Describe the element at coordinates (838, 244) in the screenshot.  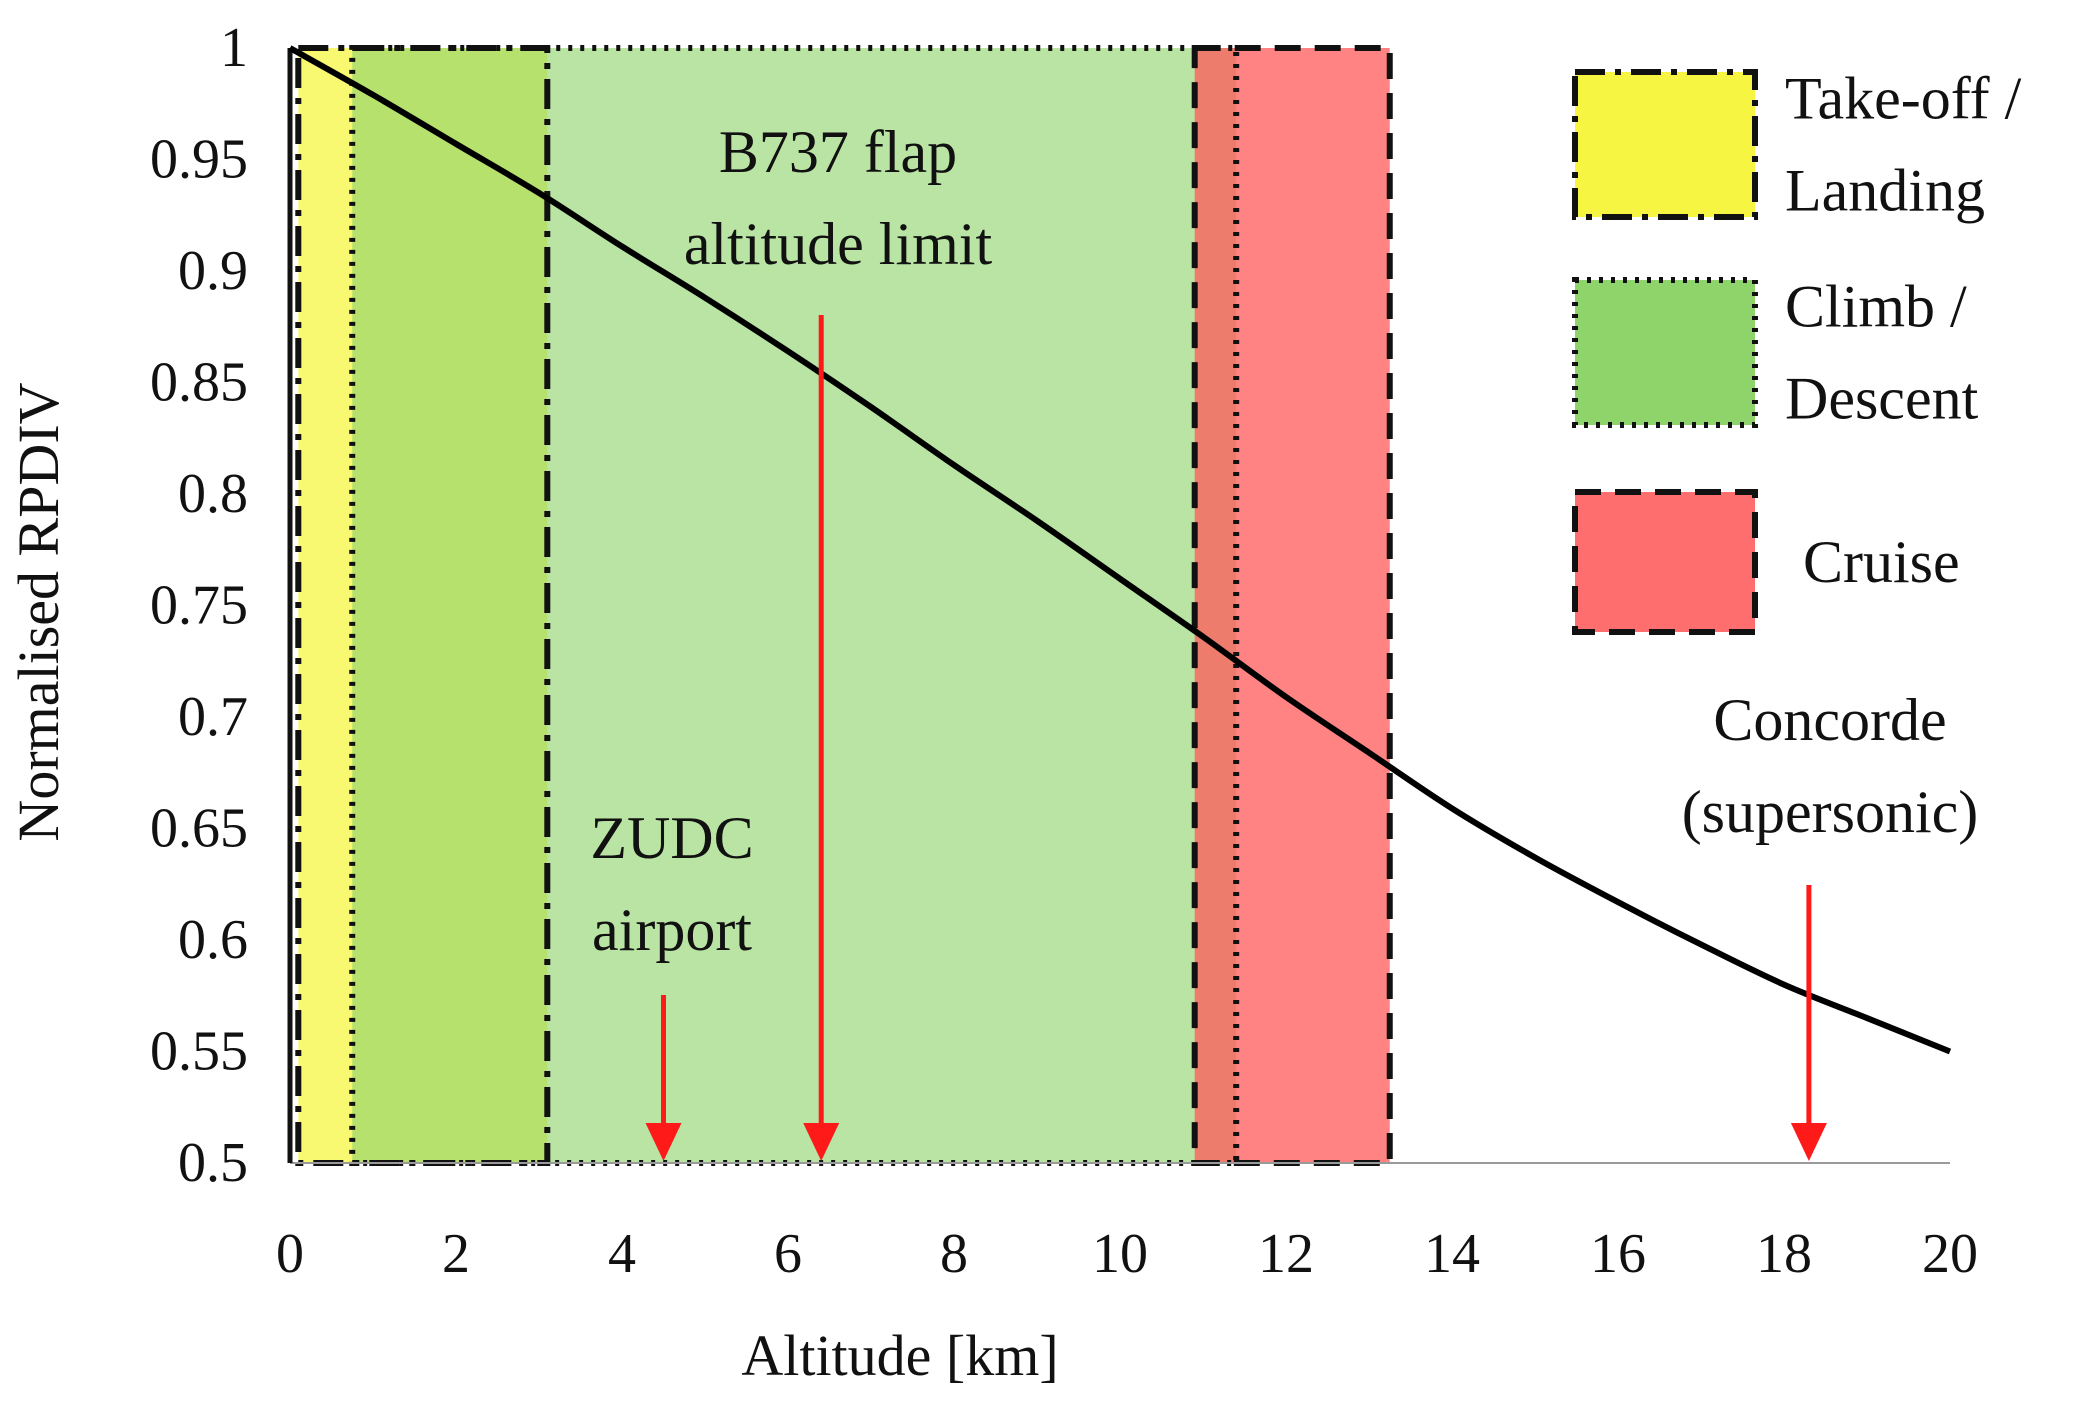
I see `annotation-label: altitude limit` at that location.